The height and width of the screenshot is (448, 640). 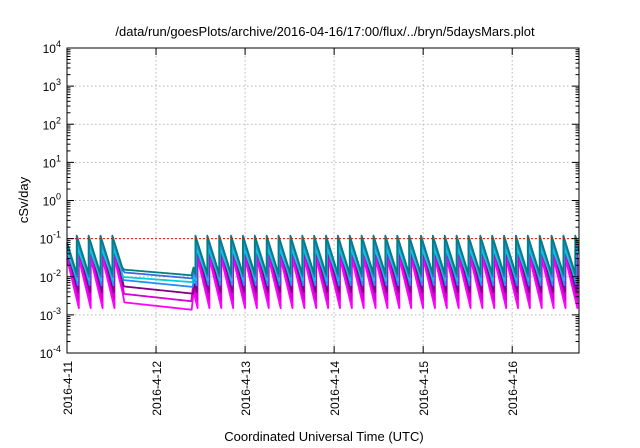 I want to click on y-tick-label: 10⁻³, so click(x=50, y=314).